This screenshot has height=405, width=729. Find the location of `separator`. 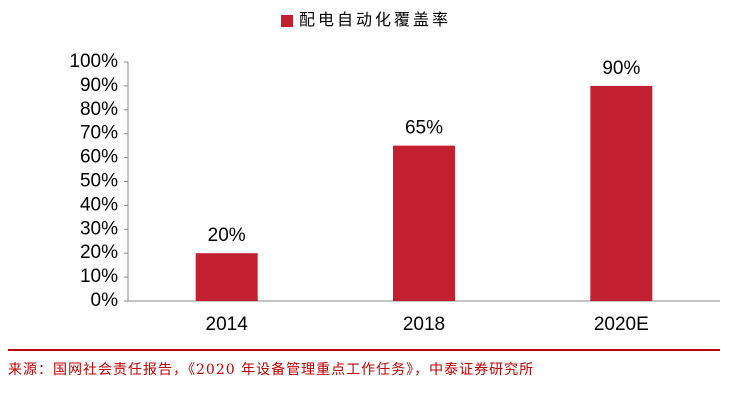

separator is located at coordinates (364, 350).